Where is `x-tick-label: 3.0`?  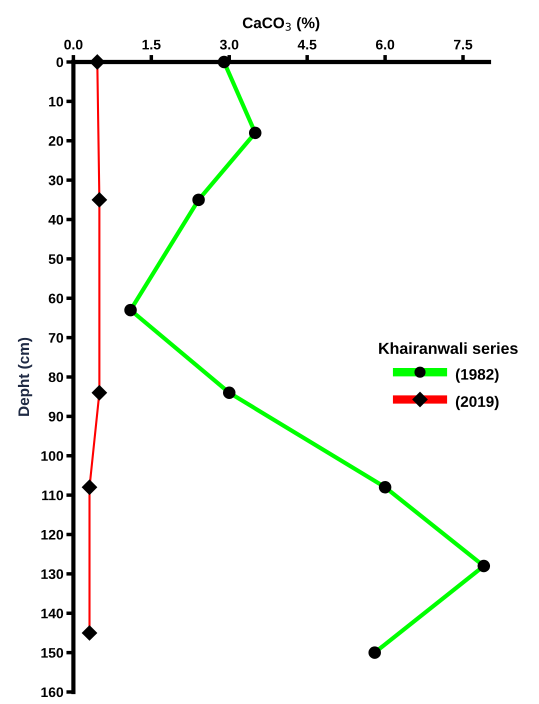
x-tick-label: 3.0 is located at coordinates (229, 45).